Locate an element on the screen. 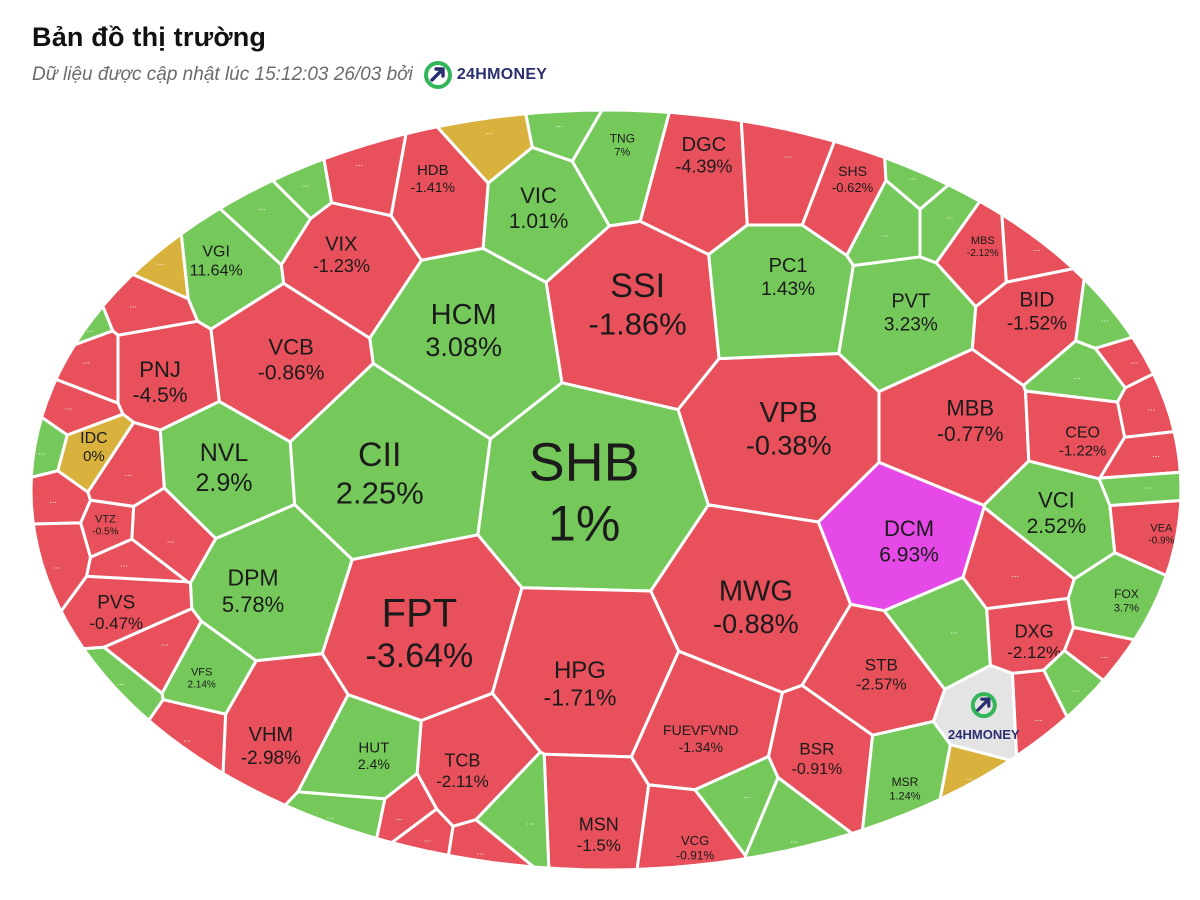 This screenshot has height=900, width=1200. cell-ticker: VCB is located at coordinates (291, 346).